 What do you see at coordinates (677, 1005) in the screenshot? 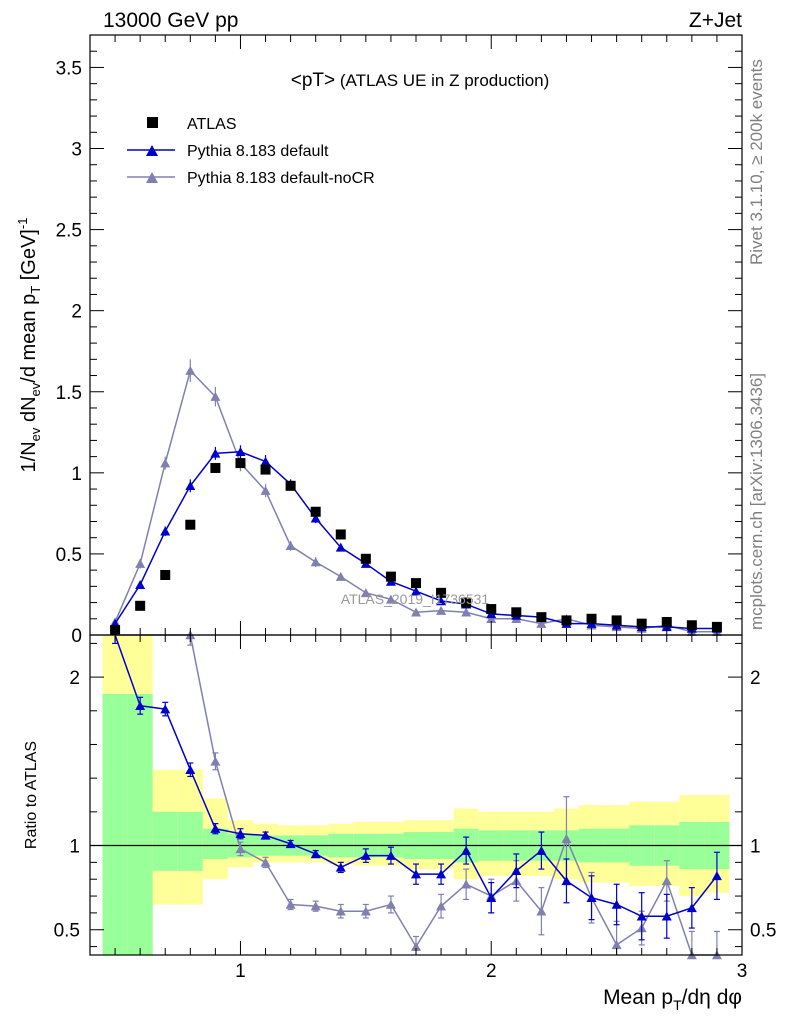
I see `x-axis-label-sub: T` at bounding box center [677, 1005].